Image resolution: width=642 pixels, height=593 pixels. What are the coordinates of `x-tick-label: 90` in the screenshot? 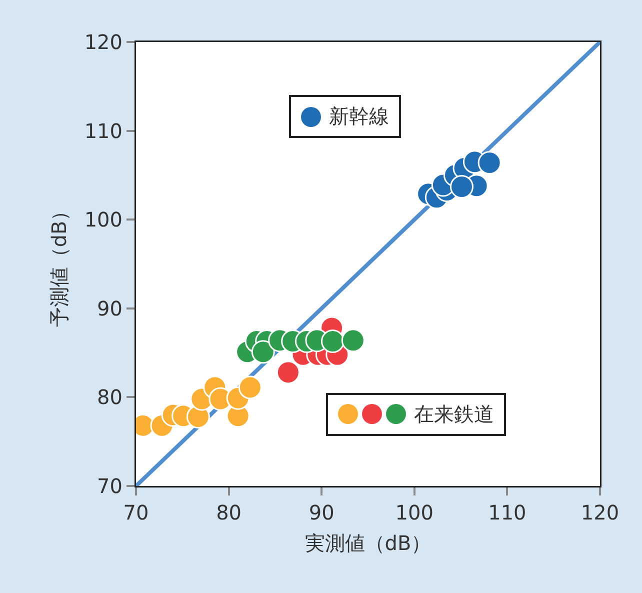 It's located at (321, 512).